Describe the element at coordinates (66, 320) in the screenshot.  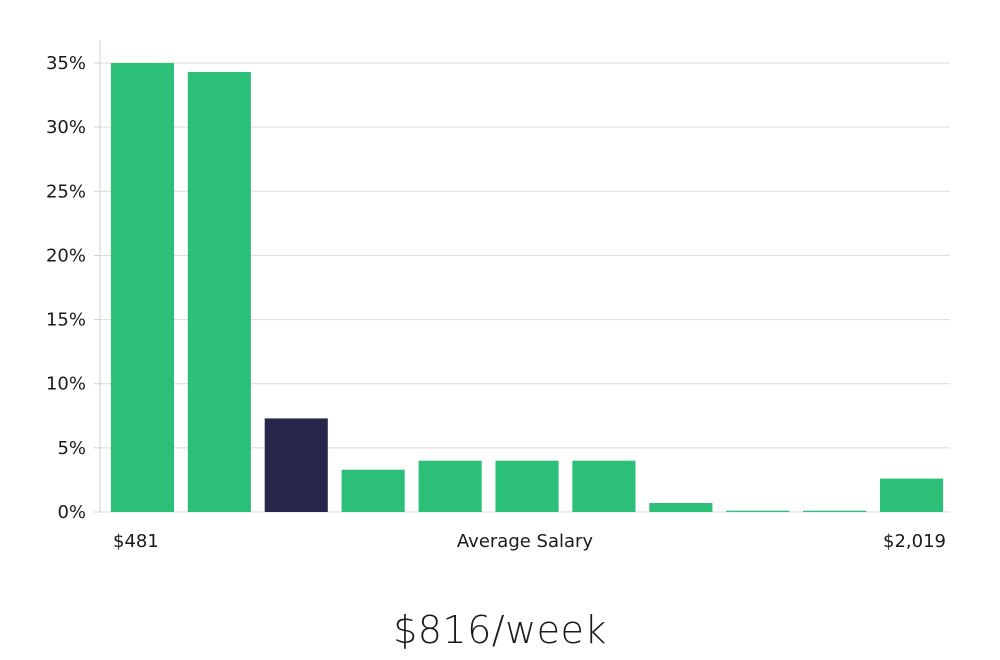
I see `y-tick-label: 15%` at that location.